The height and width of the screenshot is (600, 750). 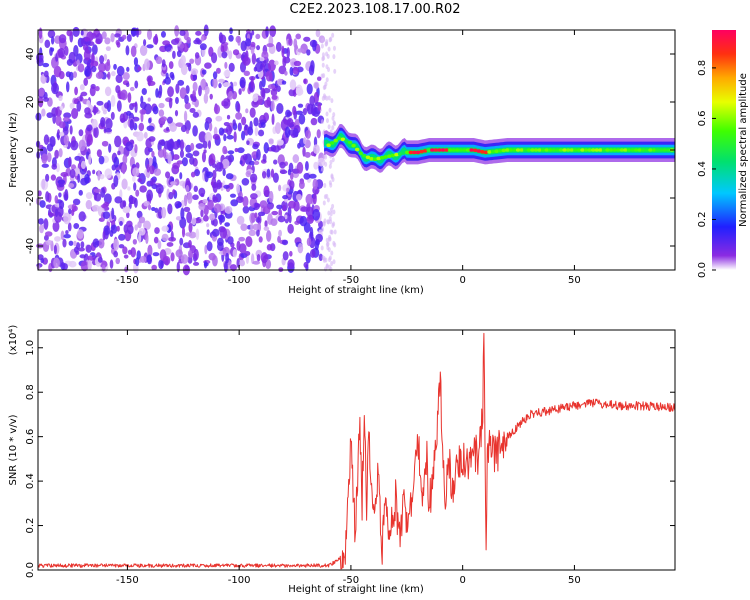 I want to click on y-tick-label: 0.6, so click(x=30, y=437).